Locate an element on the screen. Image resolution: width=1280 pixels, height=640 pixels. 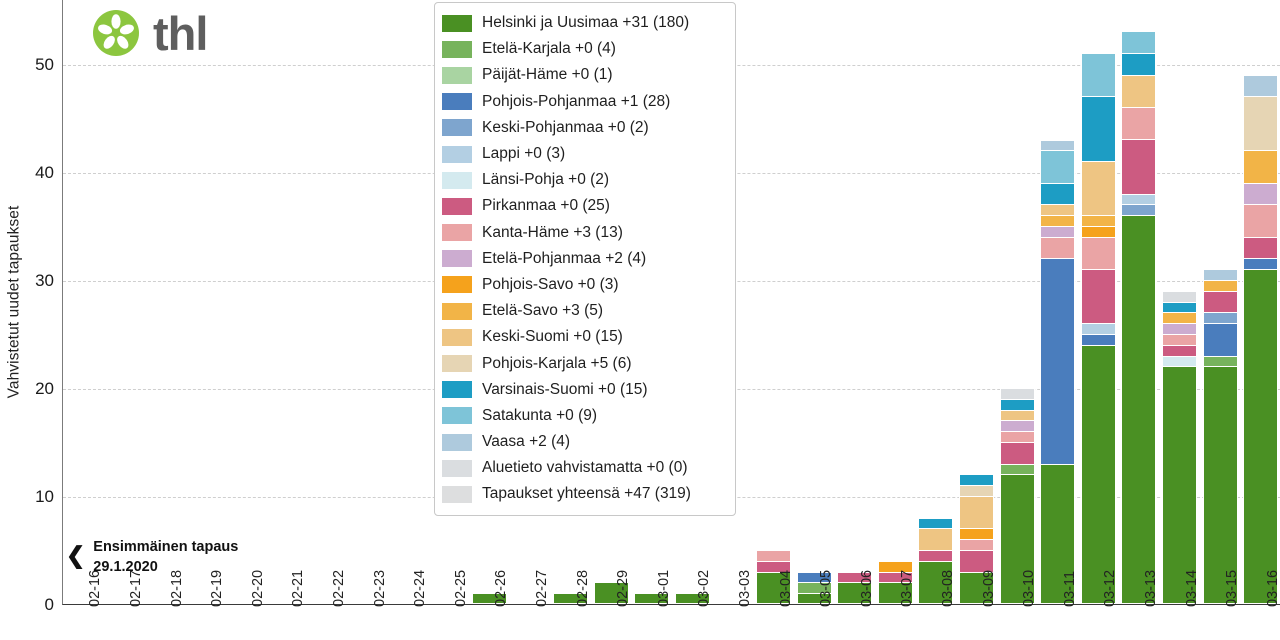
legend-item: Helsinki ja Uusimaa +31 (180) is located at coordinates (583, 23).